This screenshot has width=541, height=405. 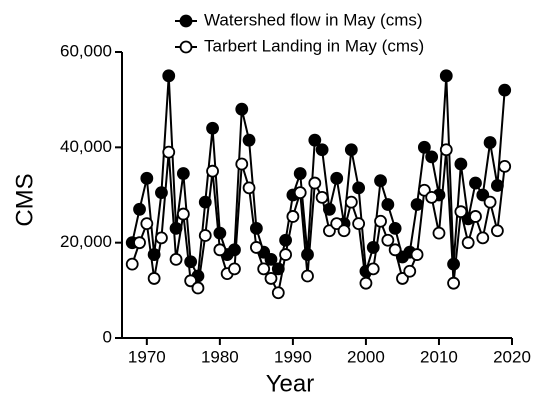 I want to click on x-tick-label: 1980, so click(x=220, y=356).